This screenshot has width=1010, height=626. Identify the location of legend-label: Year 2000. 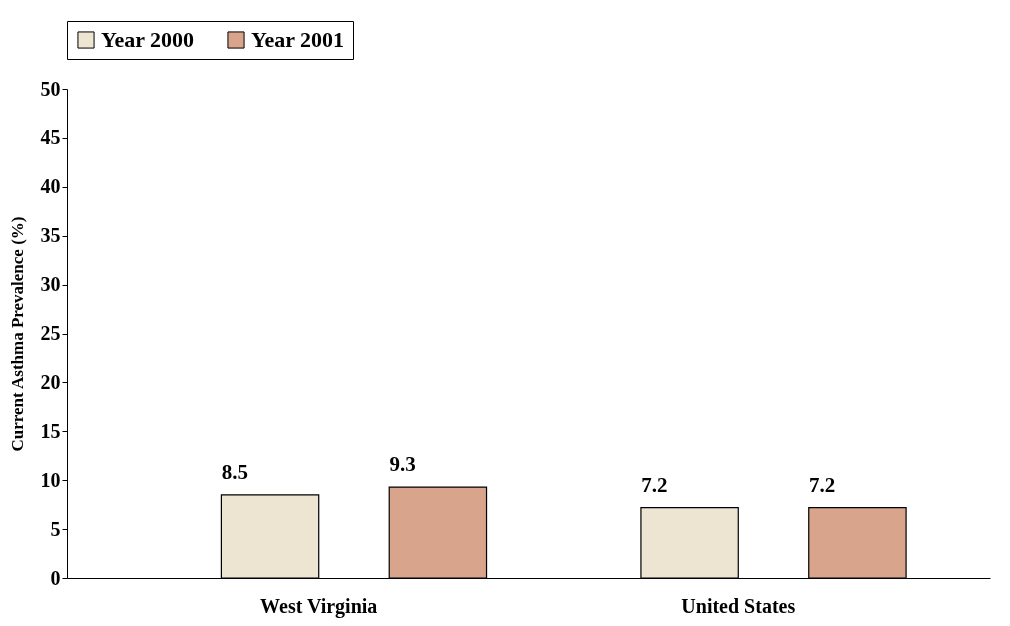
(148, 39).